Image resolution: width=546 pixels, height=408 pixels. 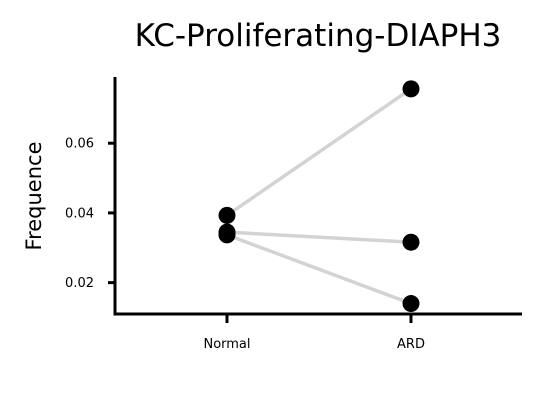 What do you see at coordinates (318, 36) in the screenshot?
I see `chart-title: KC-Proliferating-DIAPH3` at bounding box center [318, 36].